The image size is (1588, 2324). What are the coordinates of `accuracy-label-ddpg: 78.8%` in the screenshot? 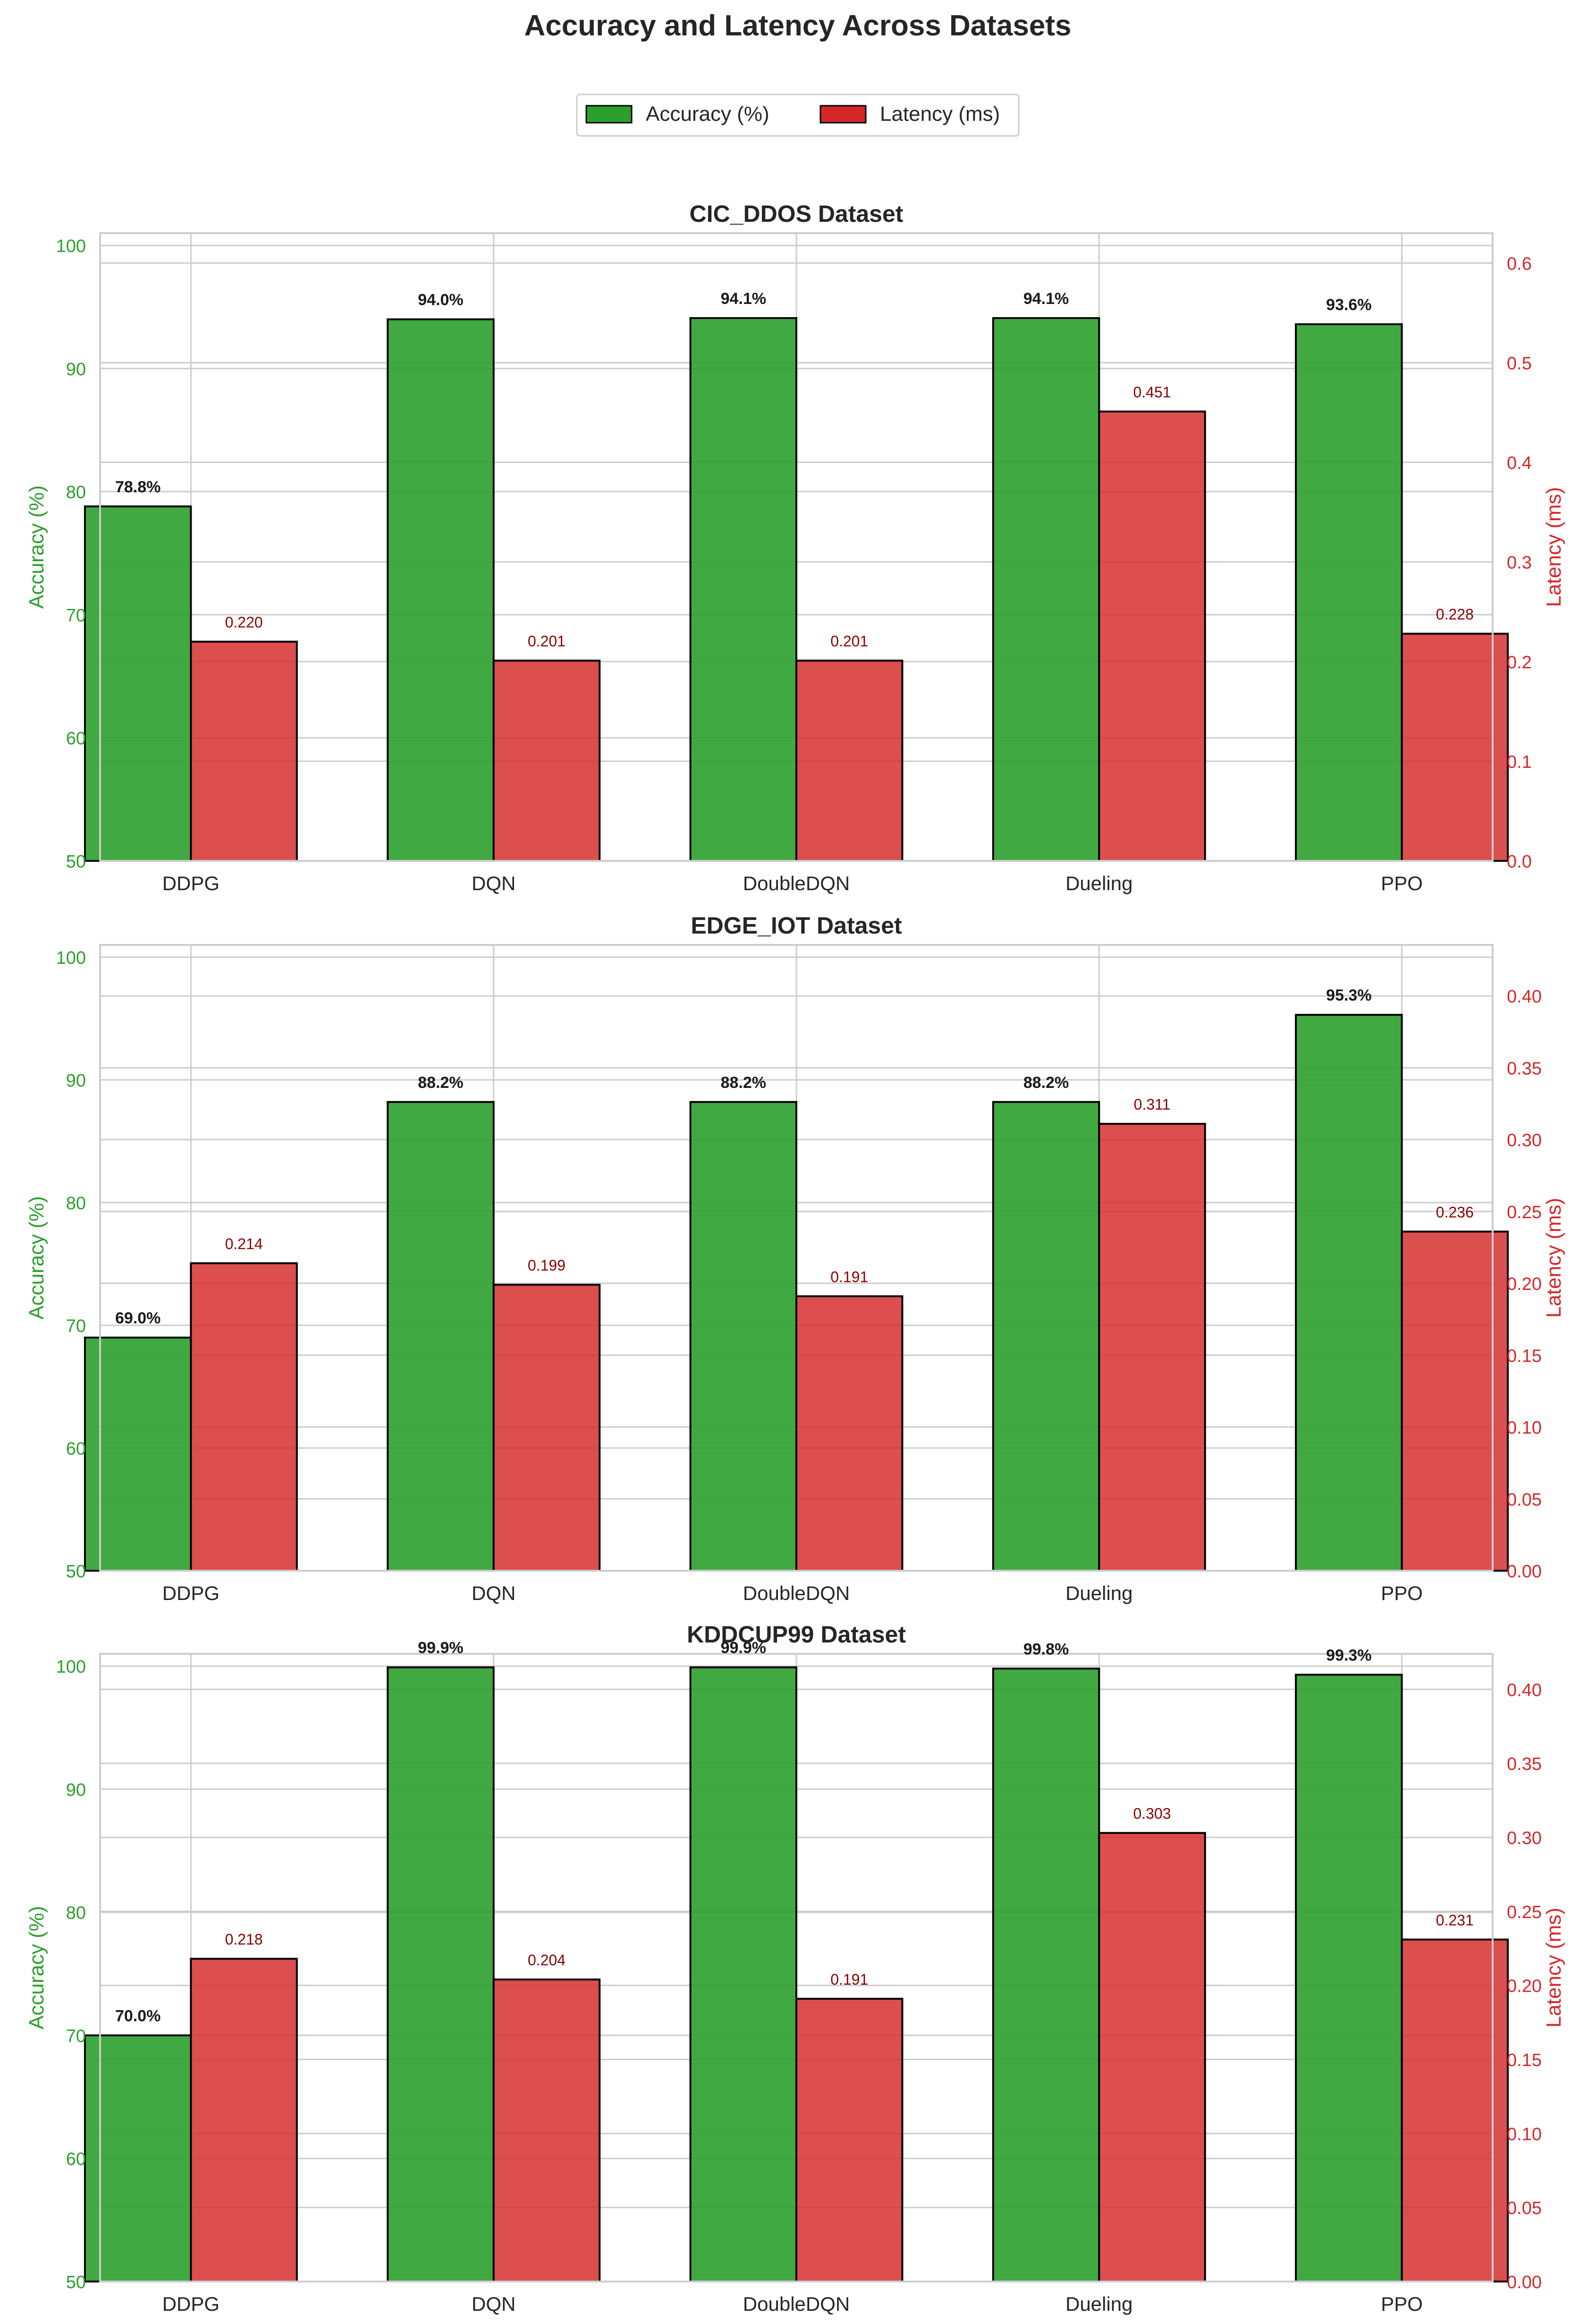 It's located at (137, 487).